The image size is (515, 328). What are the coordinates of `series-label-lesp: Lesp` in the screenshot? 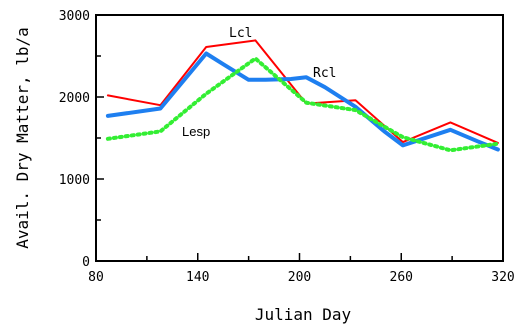 It's located at (196, 131).